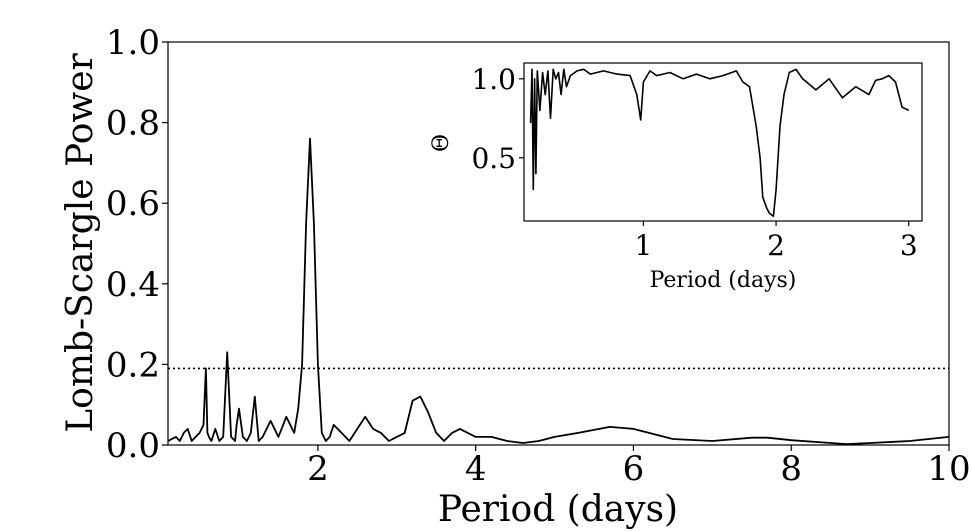 The height and width of the screenshot is (531, 972). I want to click on inset-y-ticks: 0.5 1.0, so click(497, 119).